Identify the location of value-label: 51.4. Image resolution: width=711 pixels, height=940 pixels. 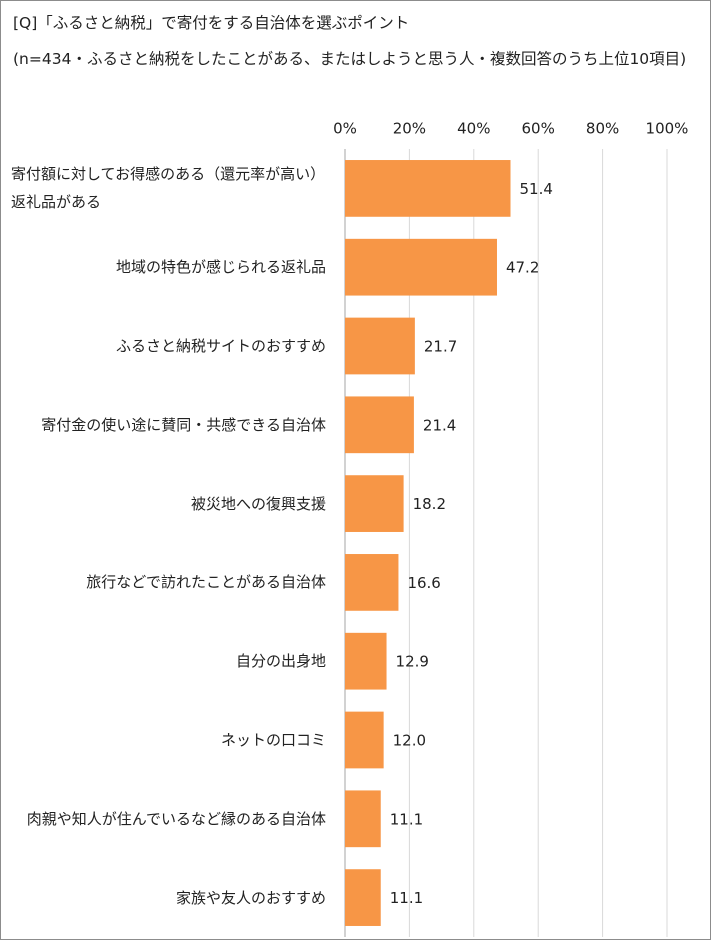
(536, 189).